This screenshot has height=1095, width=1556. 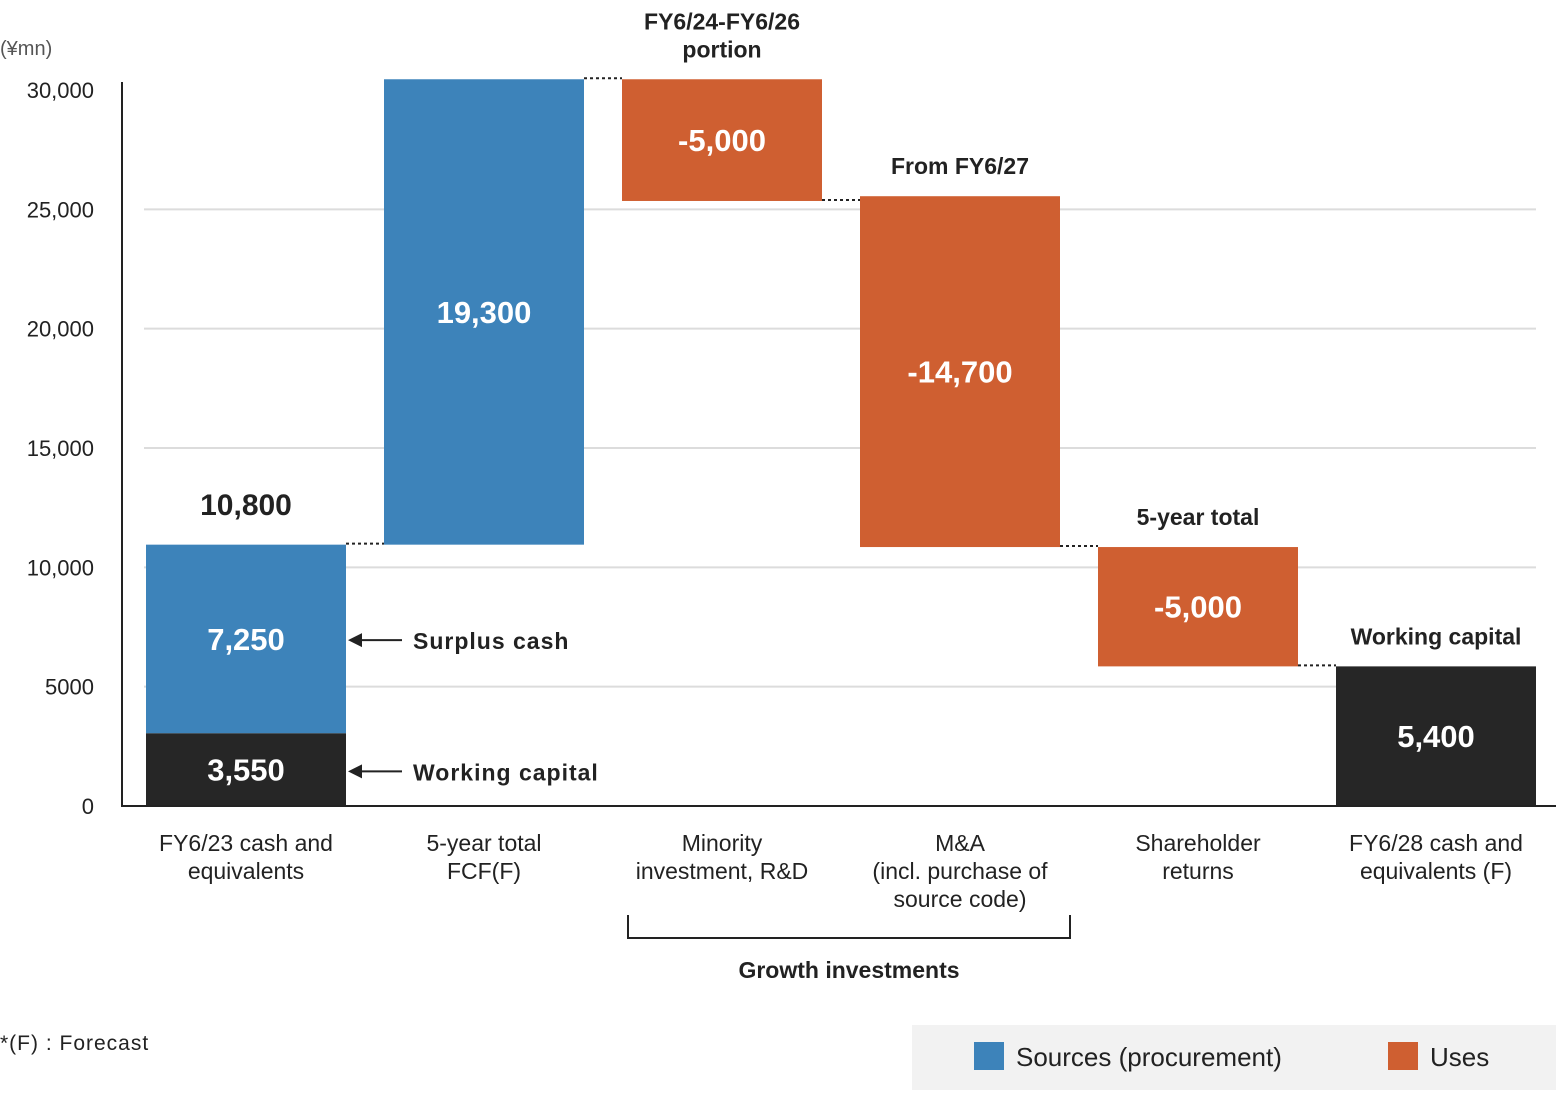 What do you see at coordinates (722, 871) in the screenshot?
I see `x-tick-label: investment, R&D` at bounding box center [722, 871].